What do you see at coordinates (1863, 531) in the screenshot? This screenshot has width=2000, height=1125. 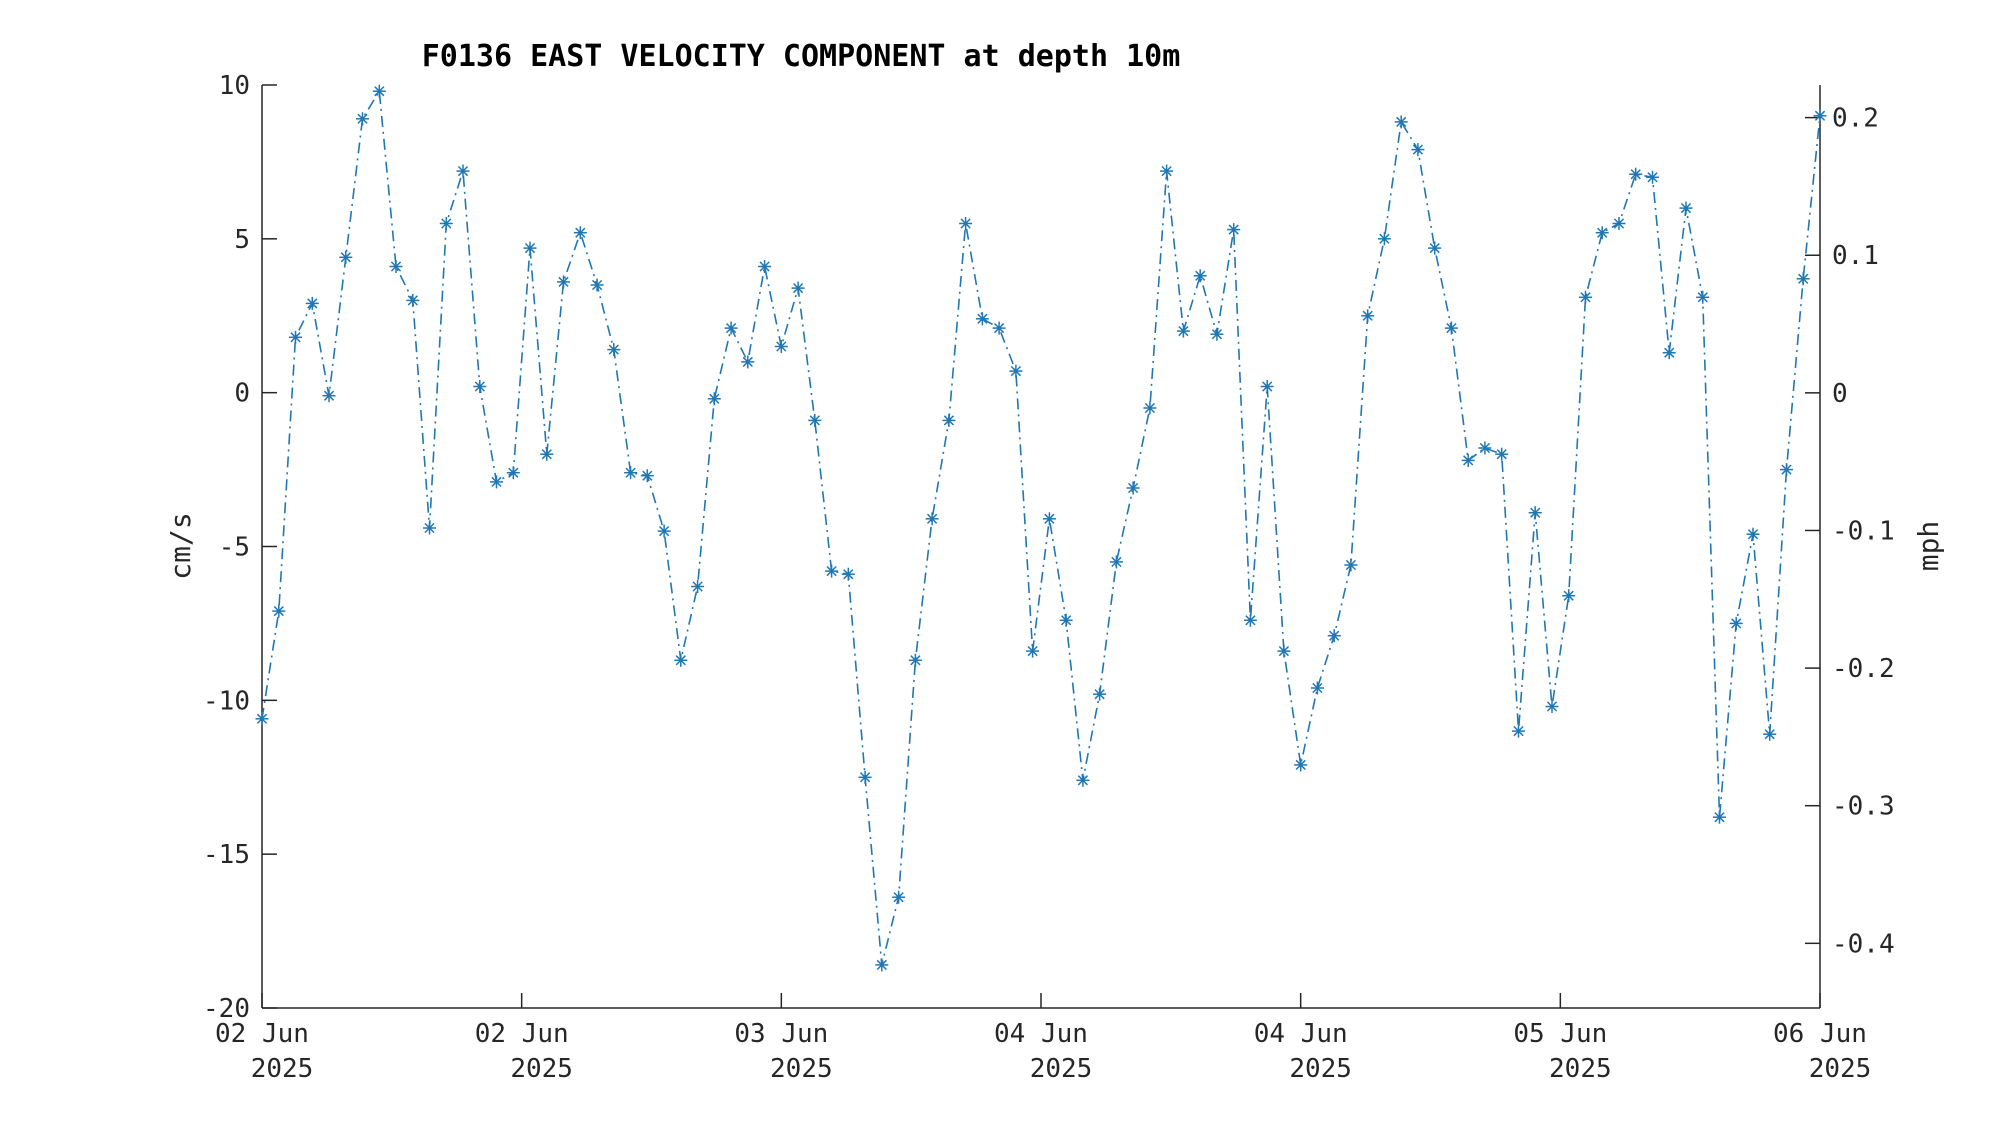 I see `y2-tick-label: -0.1` at bounding box center [1863, 531].